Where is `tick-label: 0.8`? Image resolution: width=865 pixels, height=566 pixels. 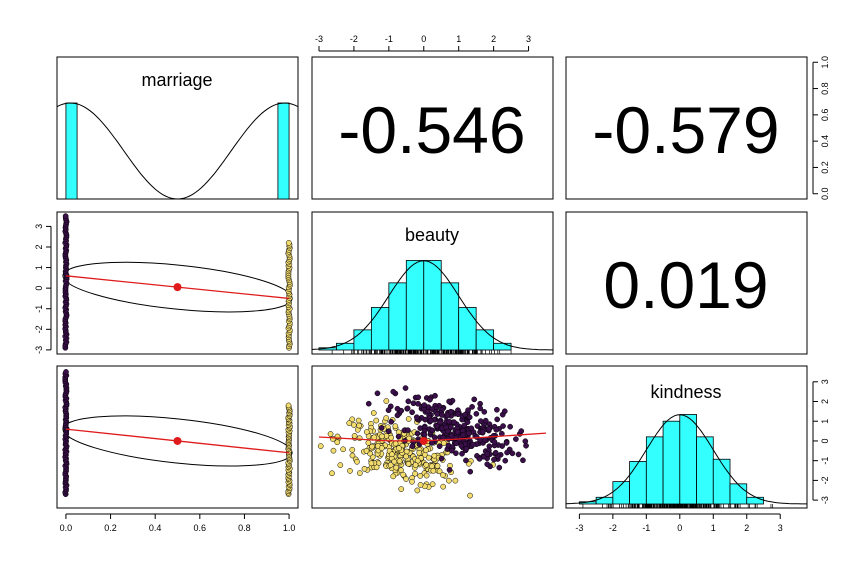
tick-label: 0.8 is located at coordinates (244, 528).